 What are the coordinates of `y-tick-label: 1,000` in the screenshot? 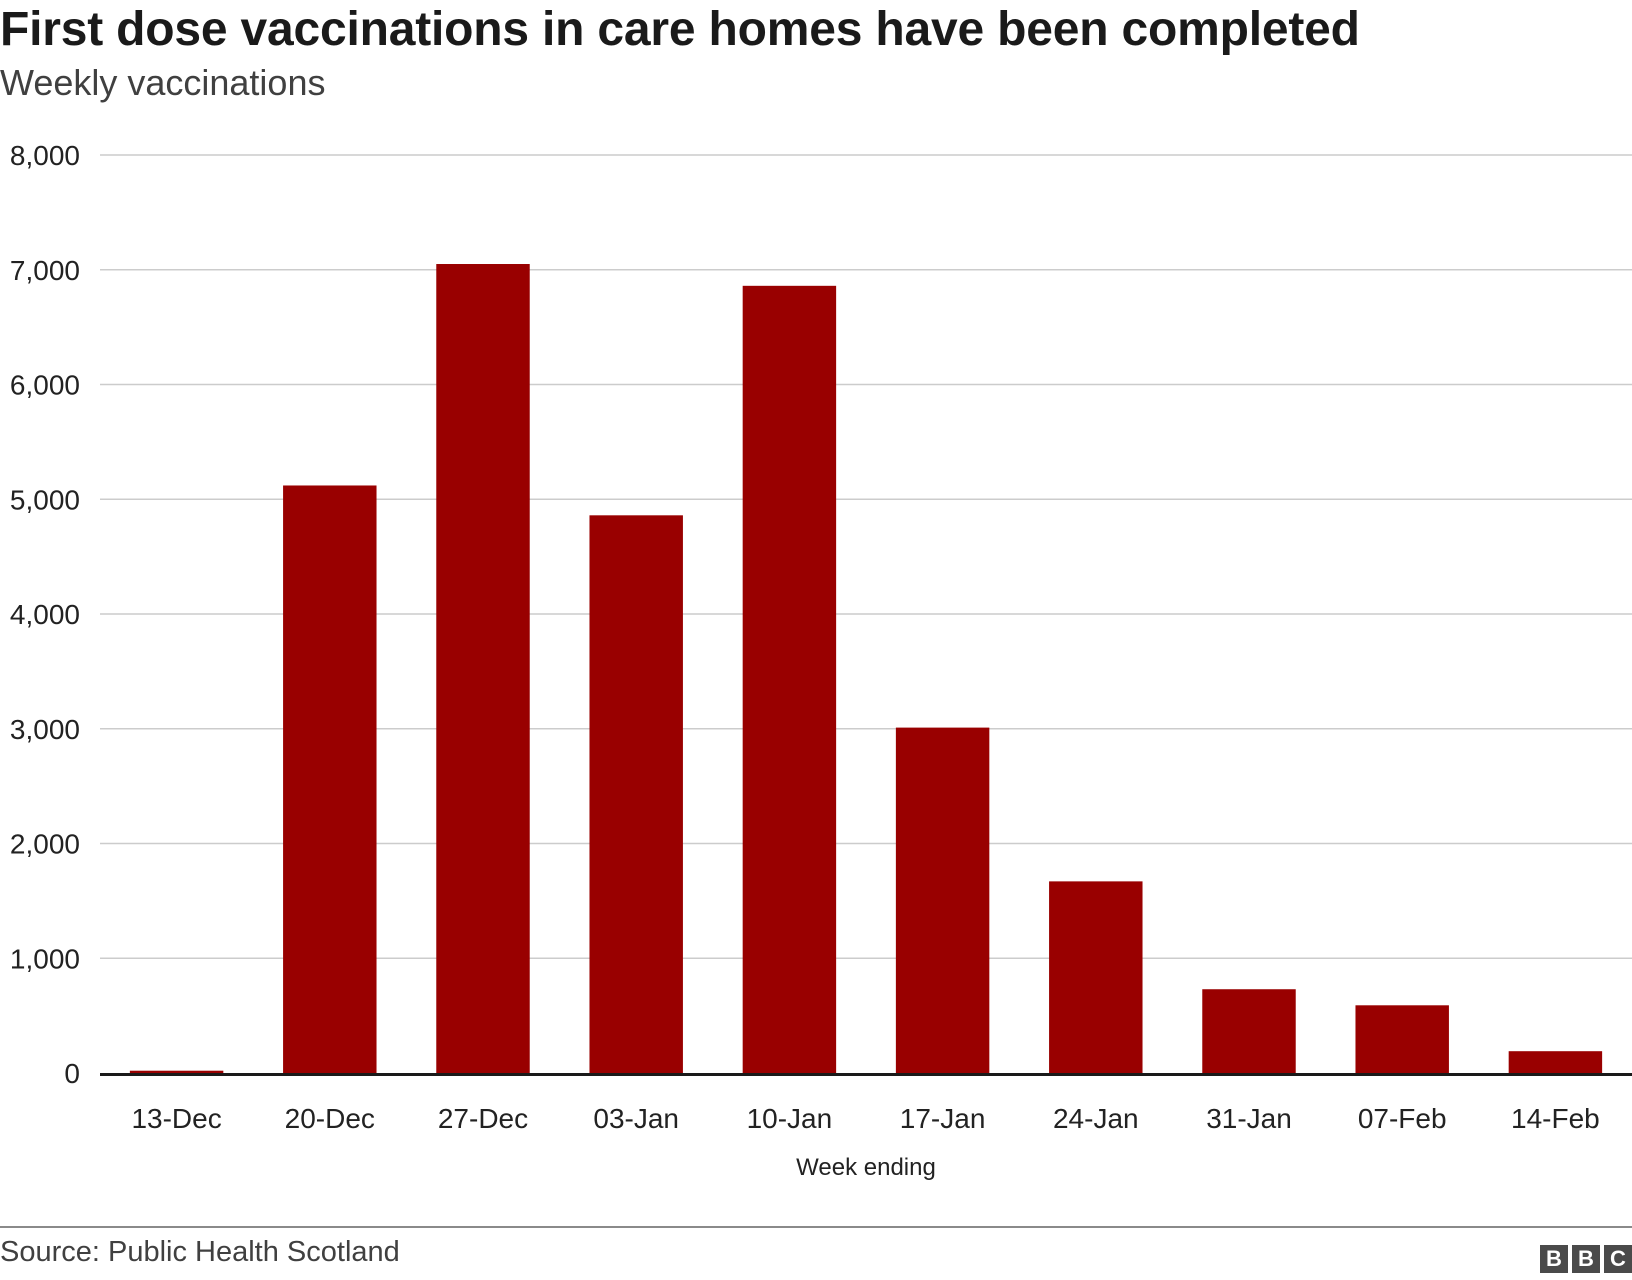 It's located at (45, 958).